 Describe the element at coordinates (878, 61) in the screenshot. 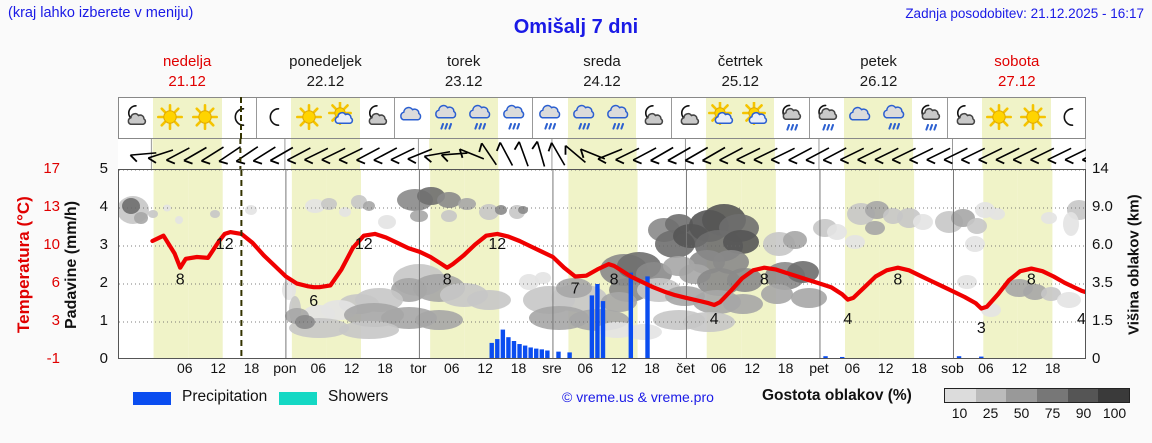

I see `day-name: petek` at that location.